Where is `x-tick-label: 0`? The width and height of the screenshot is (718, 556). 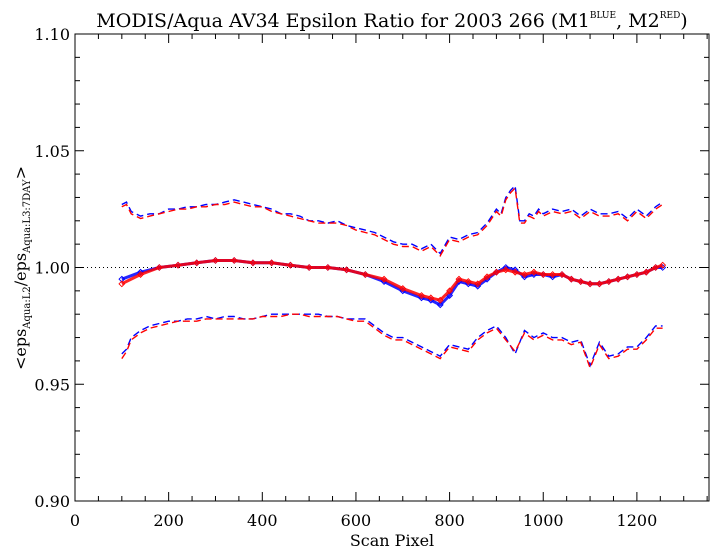
x-tick-label: 0 is located at coordinates (75, 520).